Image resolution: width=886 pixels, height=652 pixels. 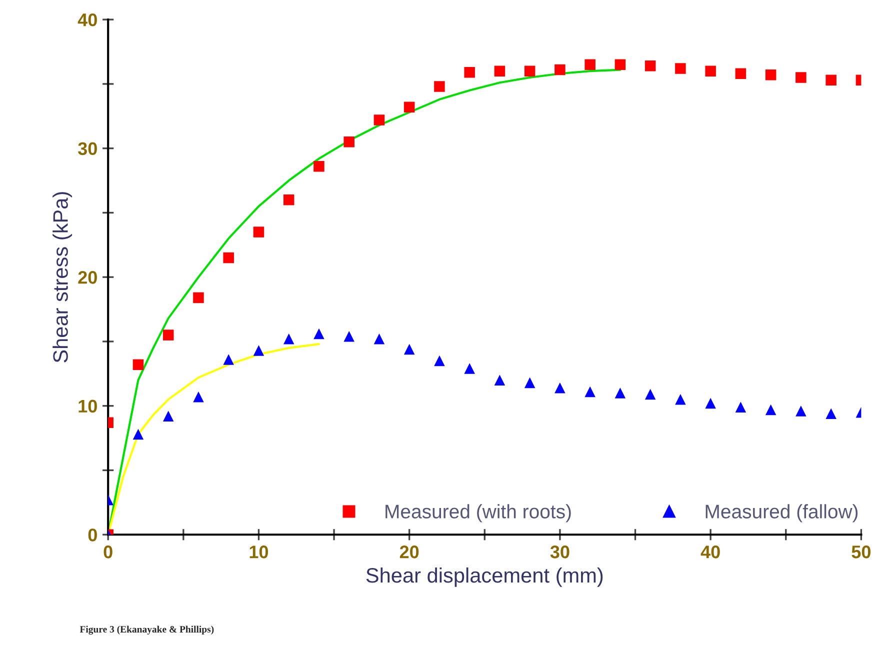 What do you see at coordinates (92, 535) in the screenshot?
I see `y-tick-label: 0` at bounding box center [92, 535].